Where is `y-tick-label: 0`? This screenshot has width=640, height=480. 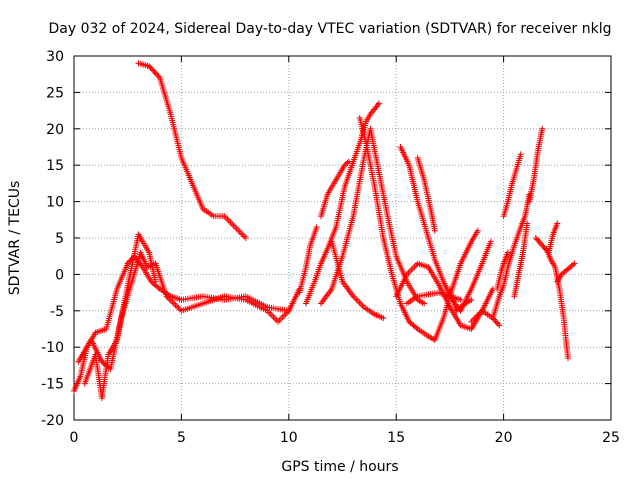 y-tick-label: 0 is located at coordinates (59, 275).